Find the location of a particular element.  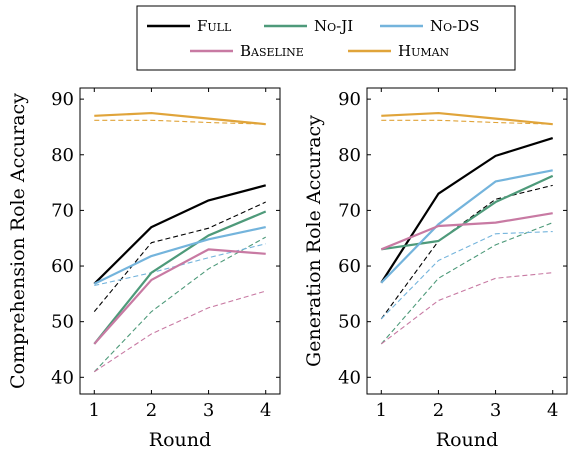

comprehension-y-tick-label: 70 is located at coordinates (62, 210).